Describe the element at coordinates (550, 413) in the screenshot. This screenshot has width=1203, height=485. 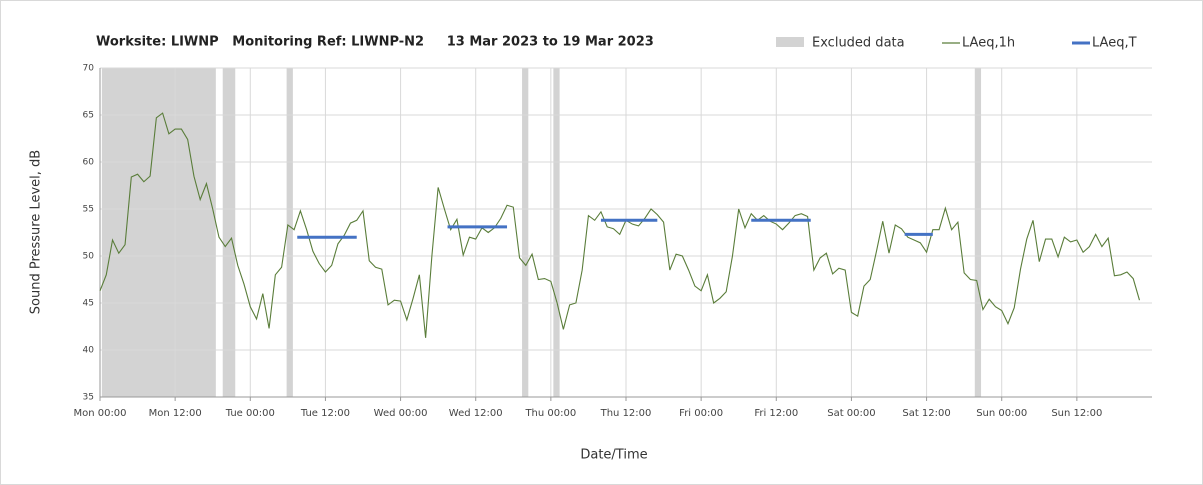
I see `x-tick-label: Thu 00:00` at that location.